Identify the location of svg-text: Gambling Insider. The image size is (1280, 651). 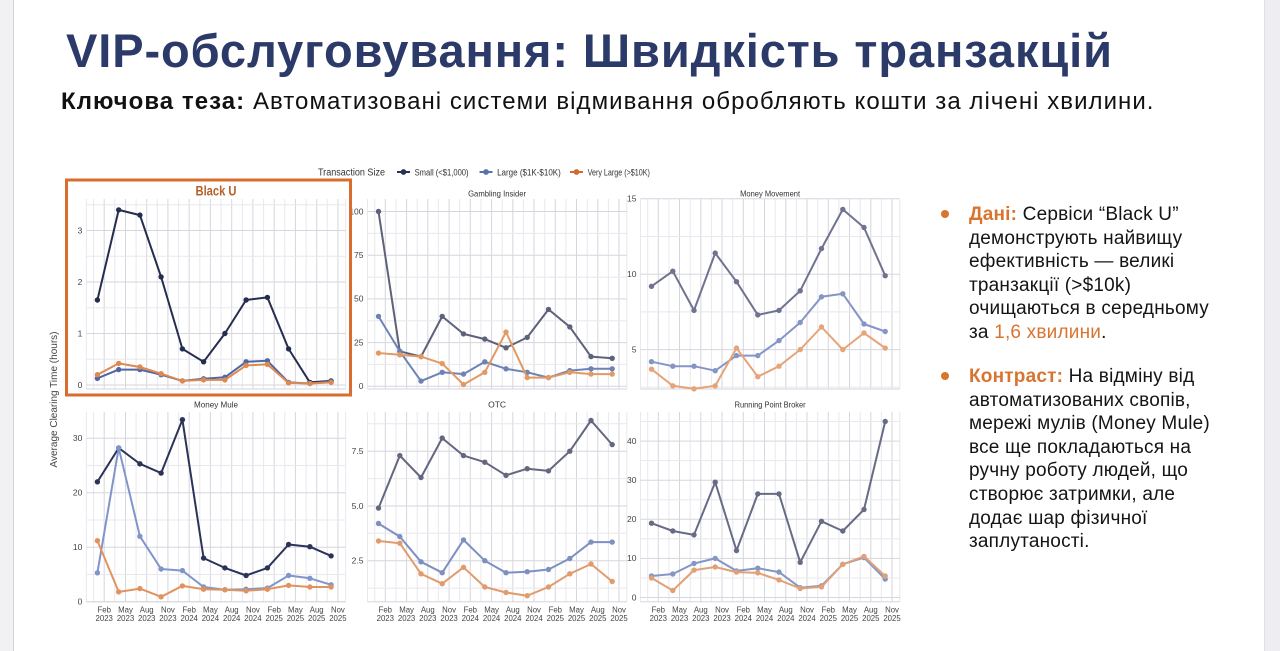
(497, 193).